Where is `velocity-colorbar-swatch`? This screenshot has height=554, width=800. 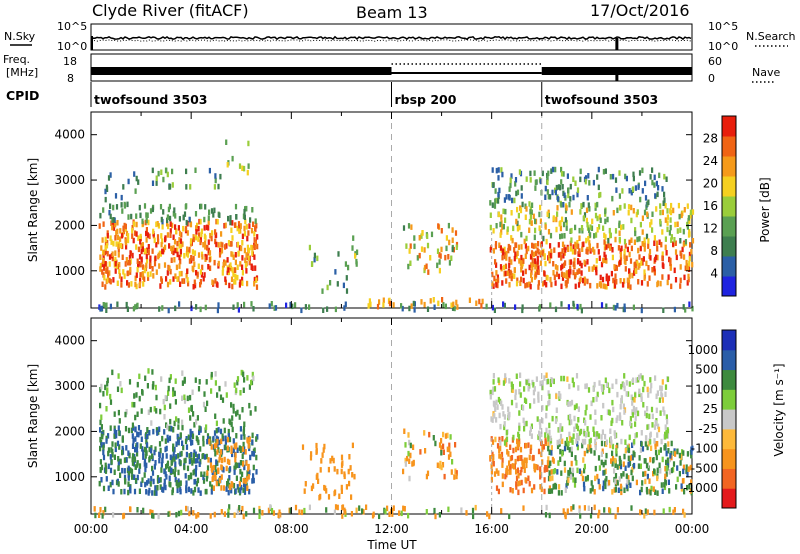 velocity-colorbar-swatch is located at coordinates (729, 399).